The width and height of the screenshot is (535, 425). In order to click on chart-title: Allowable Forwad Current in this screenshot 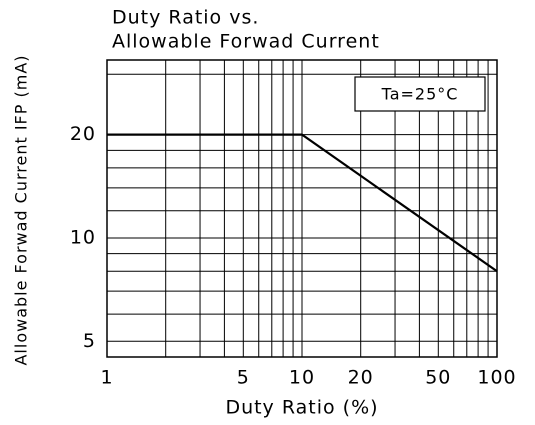, I will do `click(246, 42)`.